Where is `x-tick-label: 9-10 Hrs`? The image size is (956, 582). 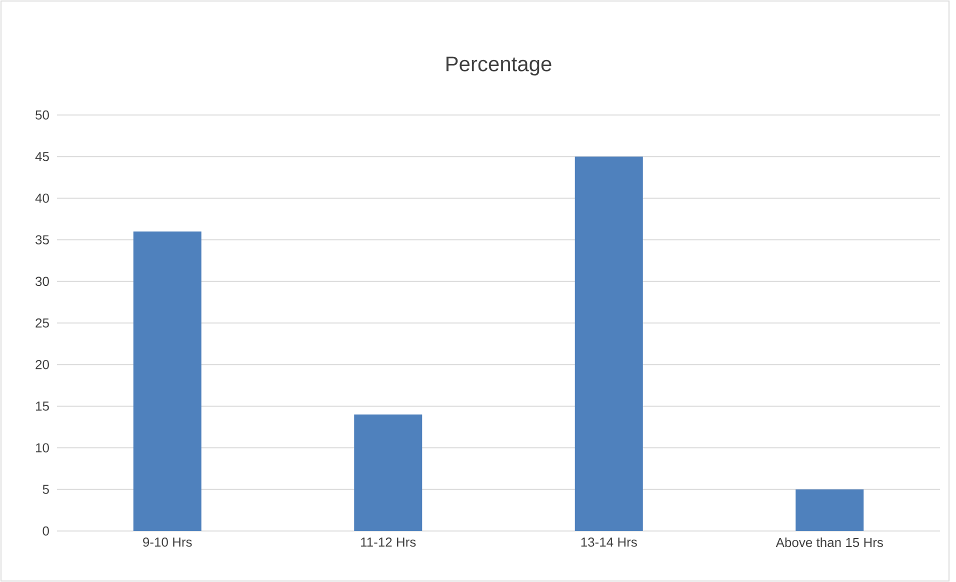 x-tick-label: 9-10 Hrs is located at coordinates (167, 542).